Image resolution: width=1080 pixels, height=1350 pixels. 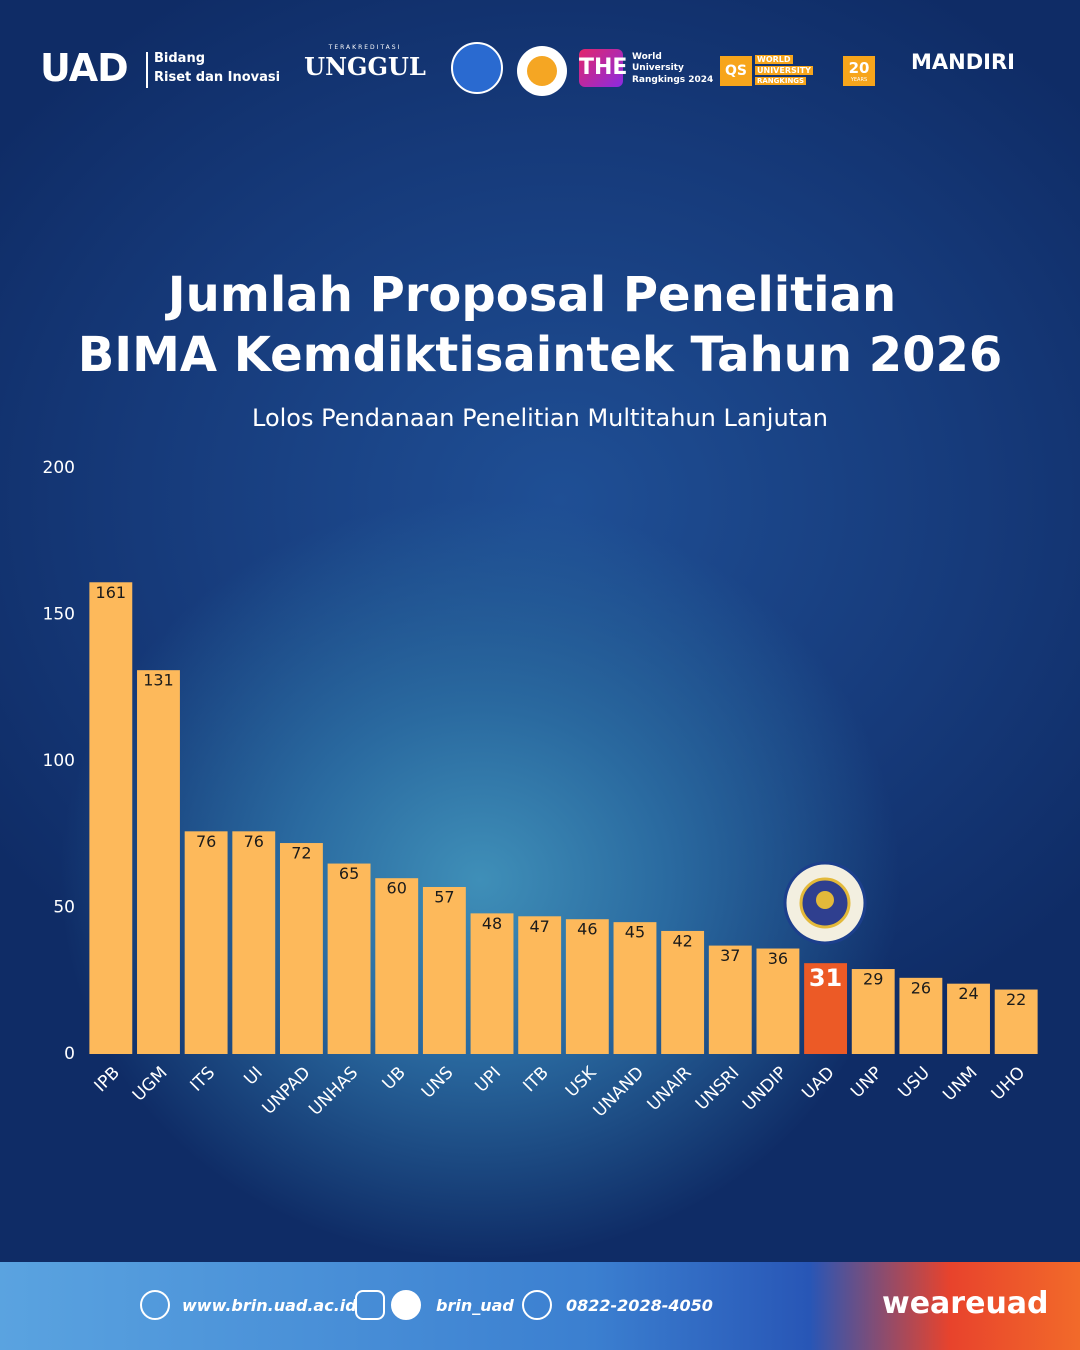 What do you see at coordinates (619, 1092) in the screenshot?
I see `x-tick-label: UNAND` at bounding box center [619, 1092].